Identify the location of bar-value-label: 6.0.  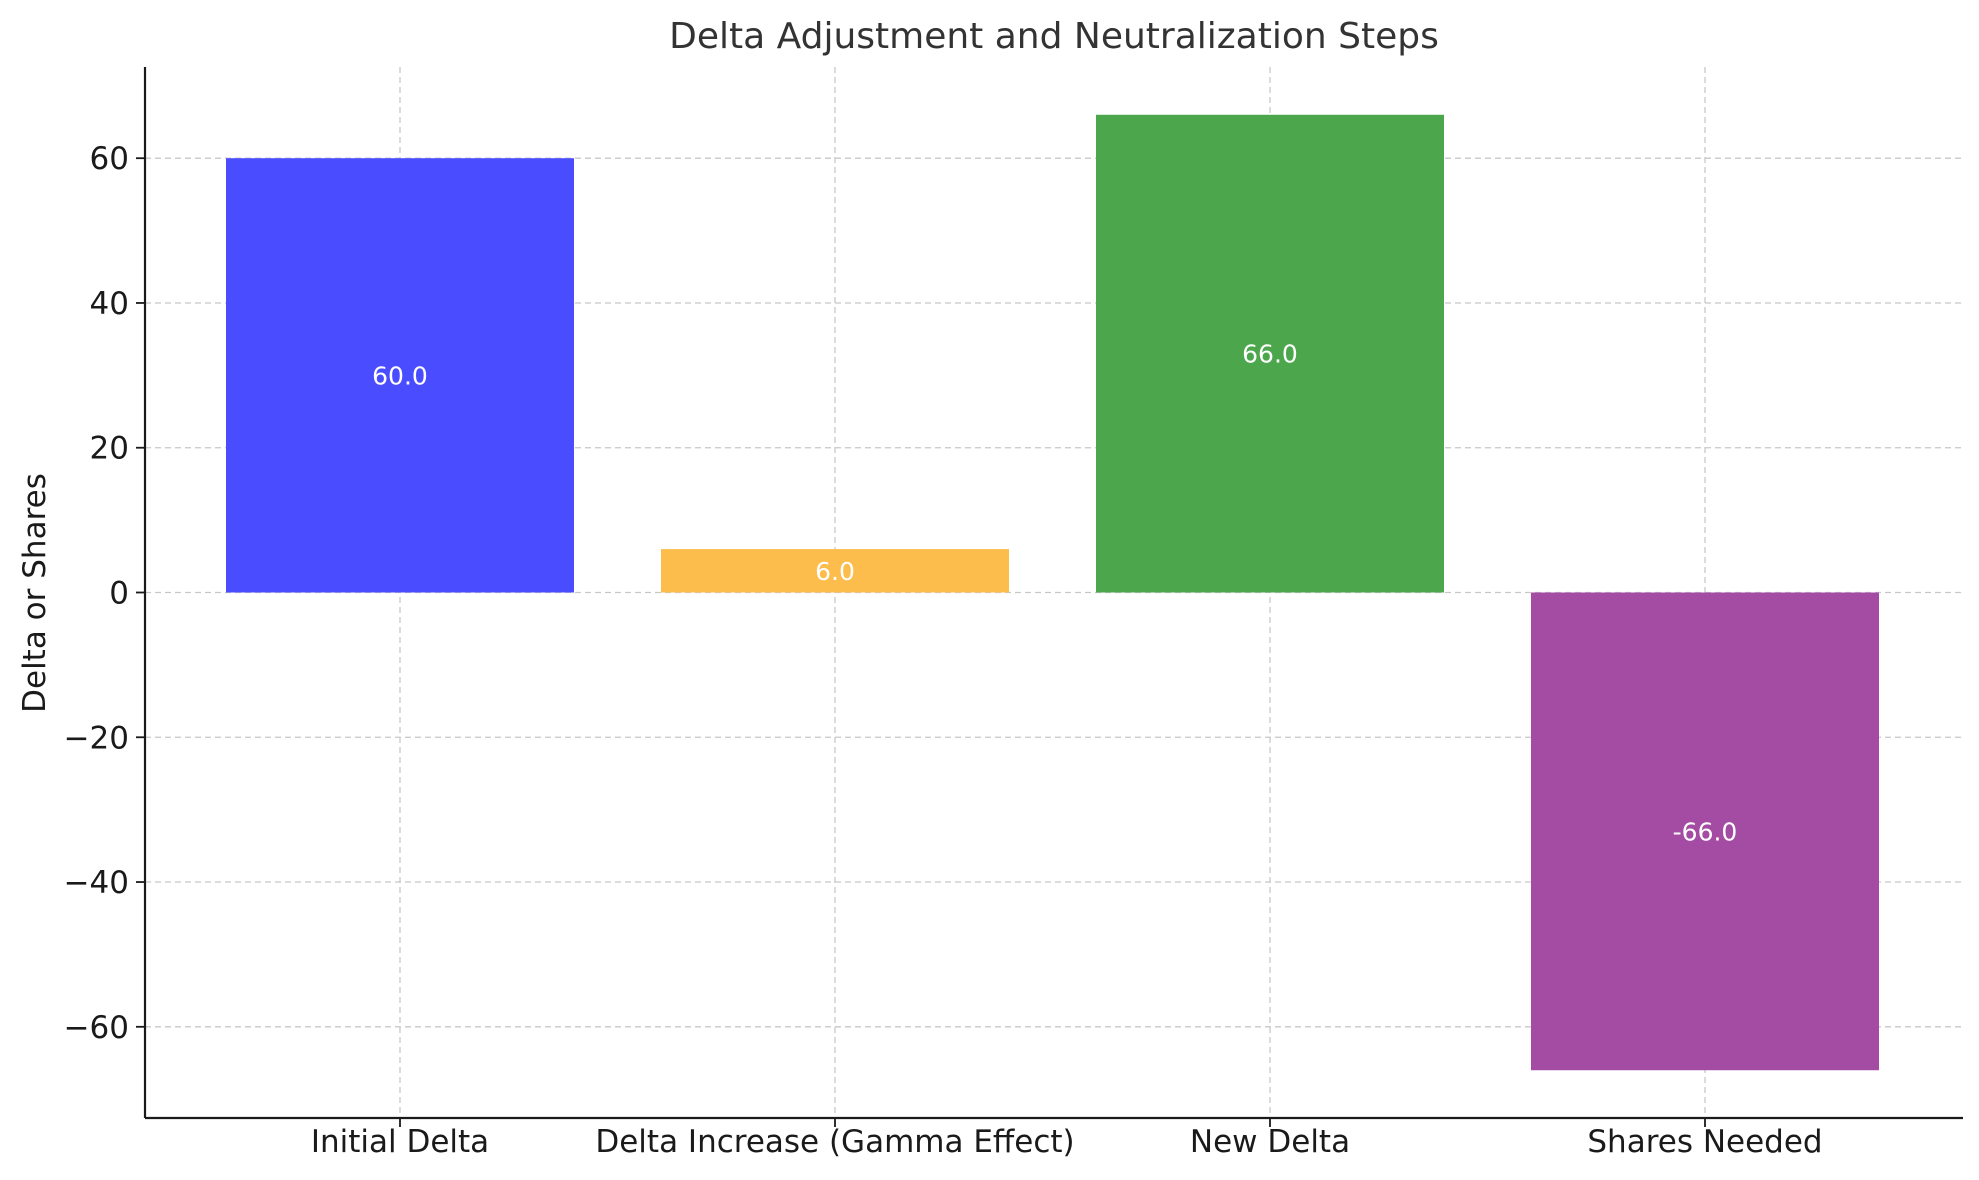
(835, 571).